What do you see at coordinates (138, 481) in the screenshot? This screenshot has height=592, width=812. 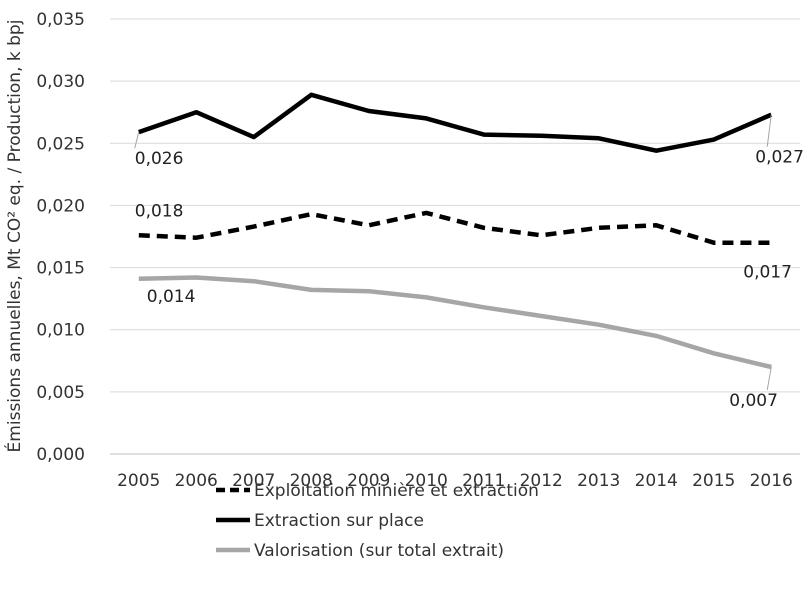 I see `x-tick-label: 2005` at bounding box center [138, 481].